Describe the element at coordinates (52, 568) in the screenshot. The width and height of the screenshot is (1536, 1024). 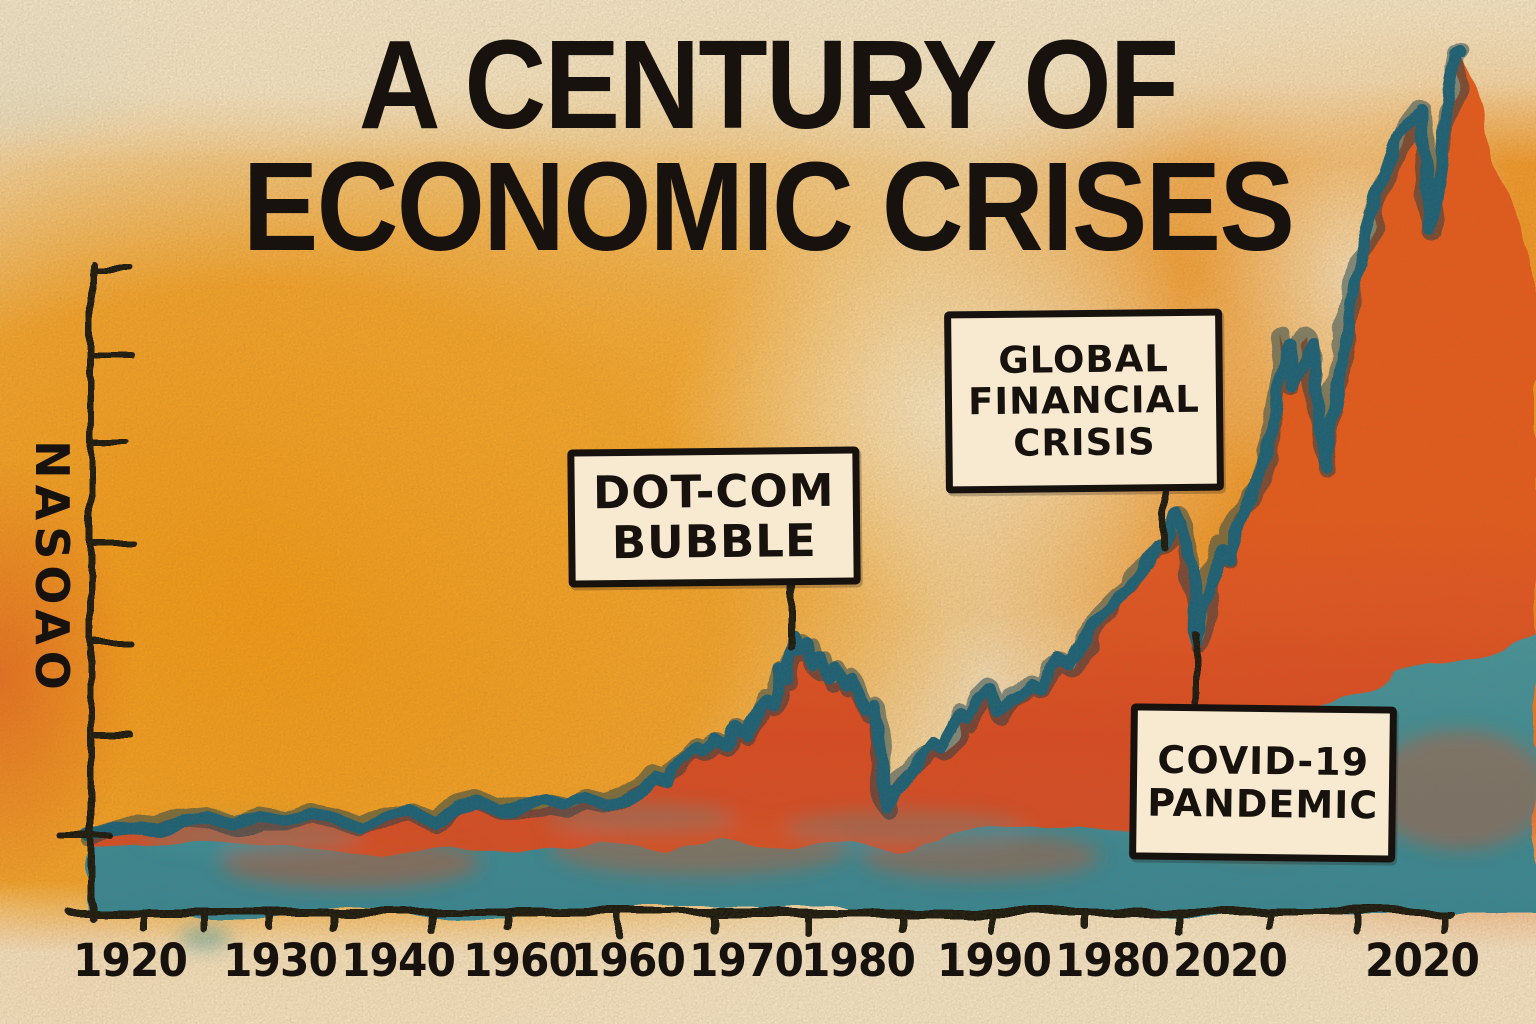
I see `y-axis-label: NASOAO` at that location.